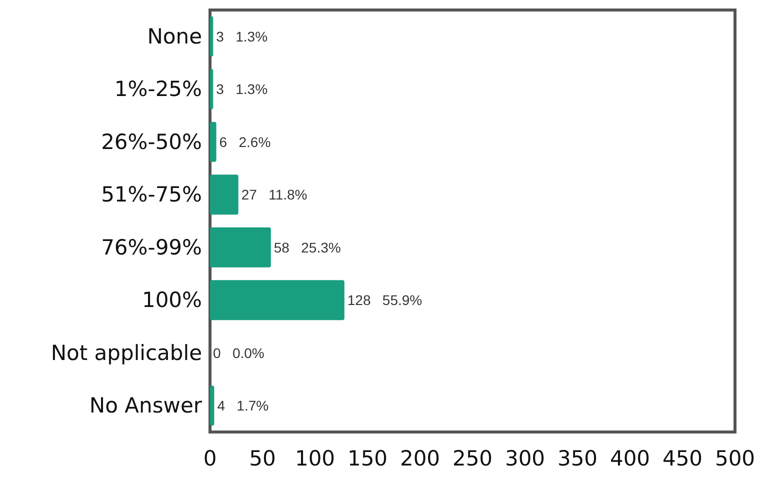  What do you see at coordinates (307, 247) in the screenshot?
I see `data-label: 58 25.3%` at bounding box center [307, 247].